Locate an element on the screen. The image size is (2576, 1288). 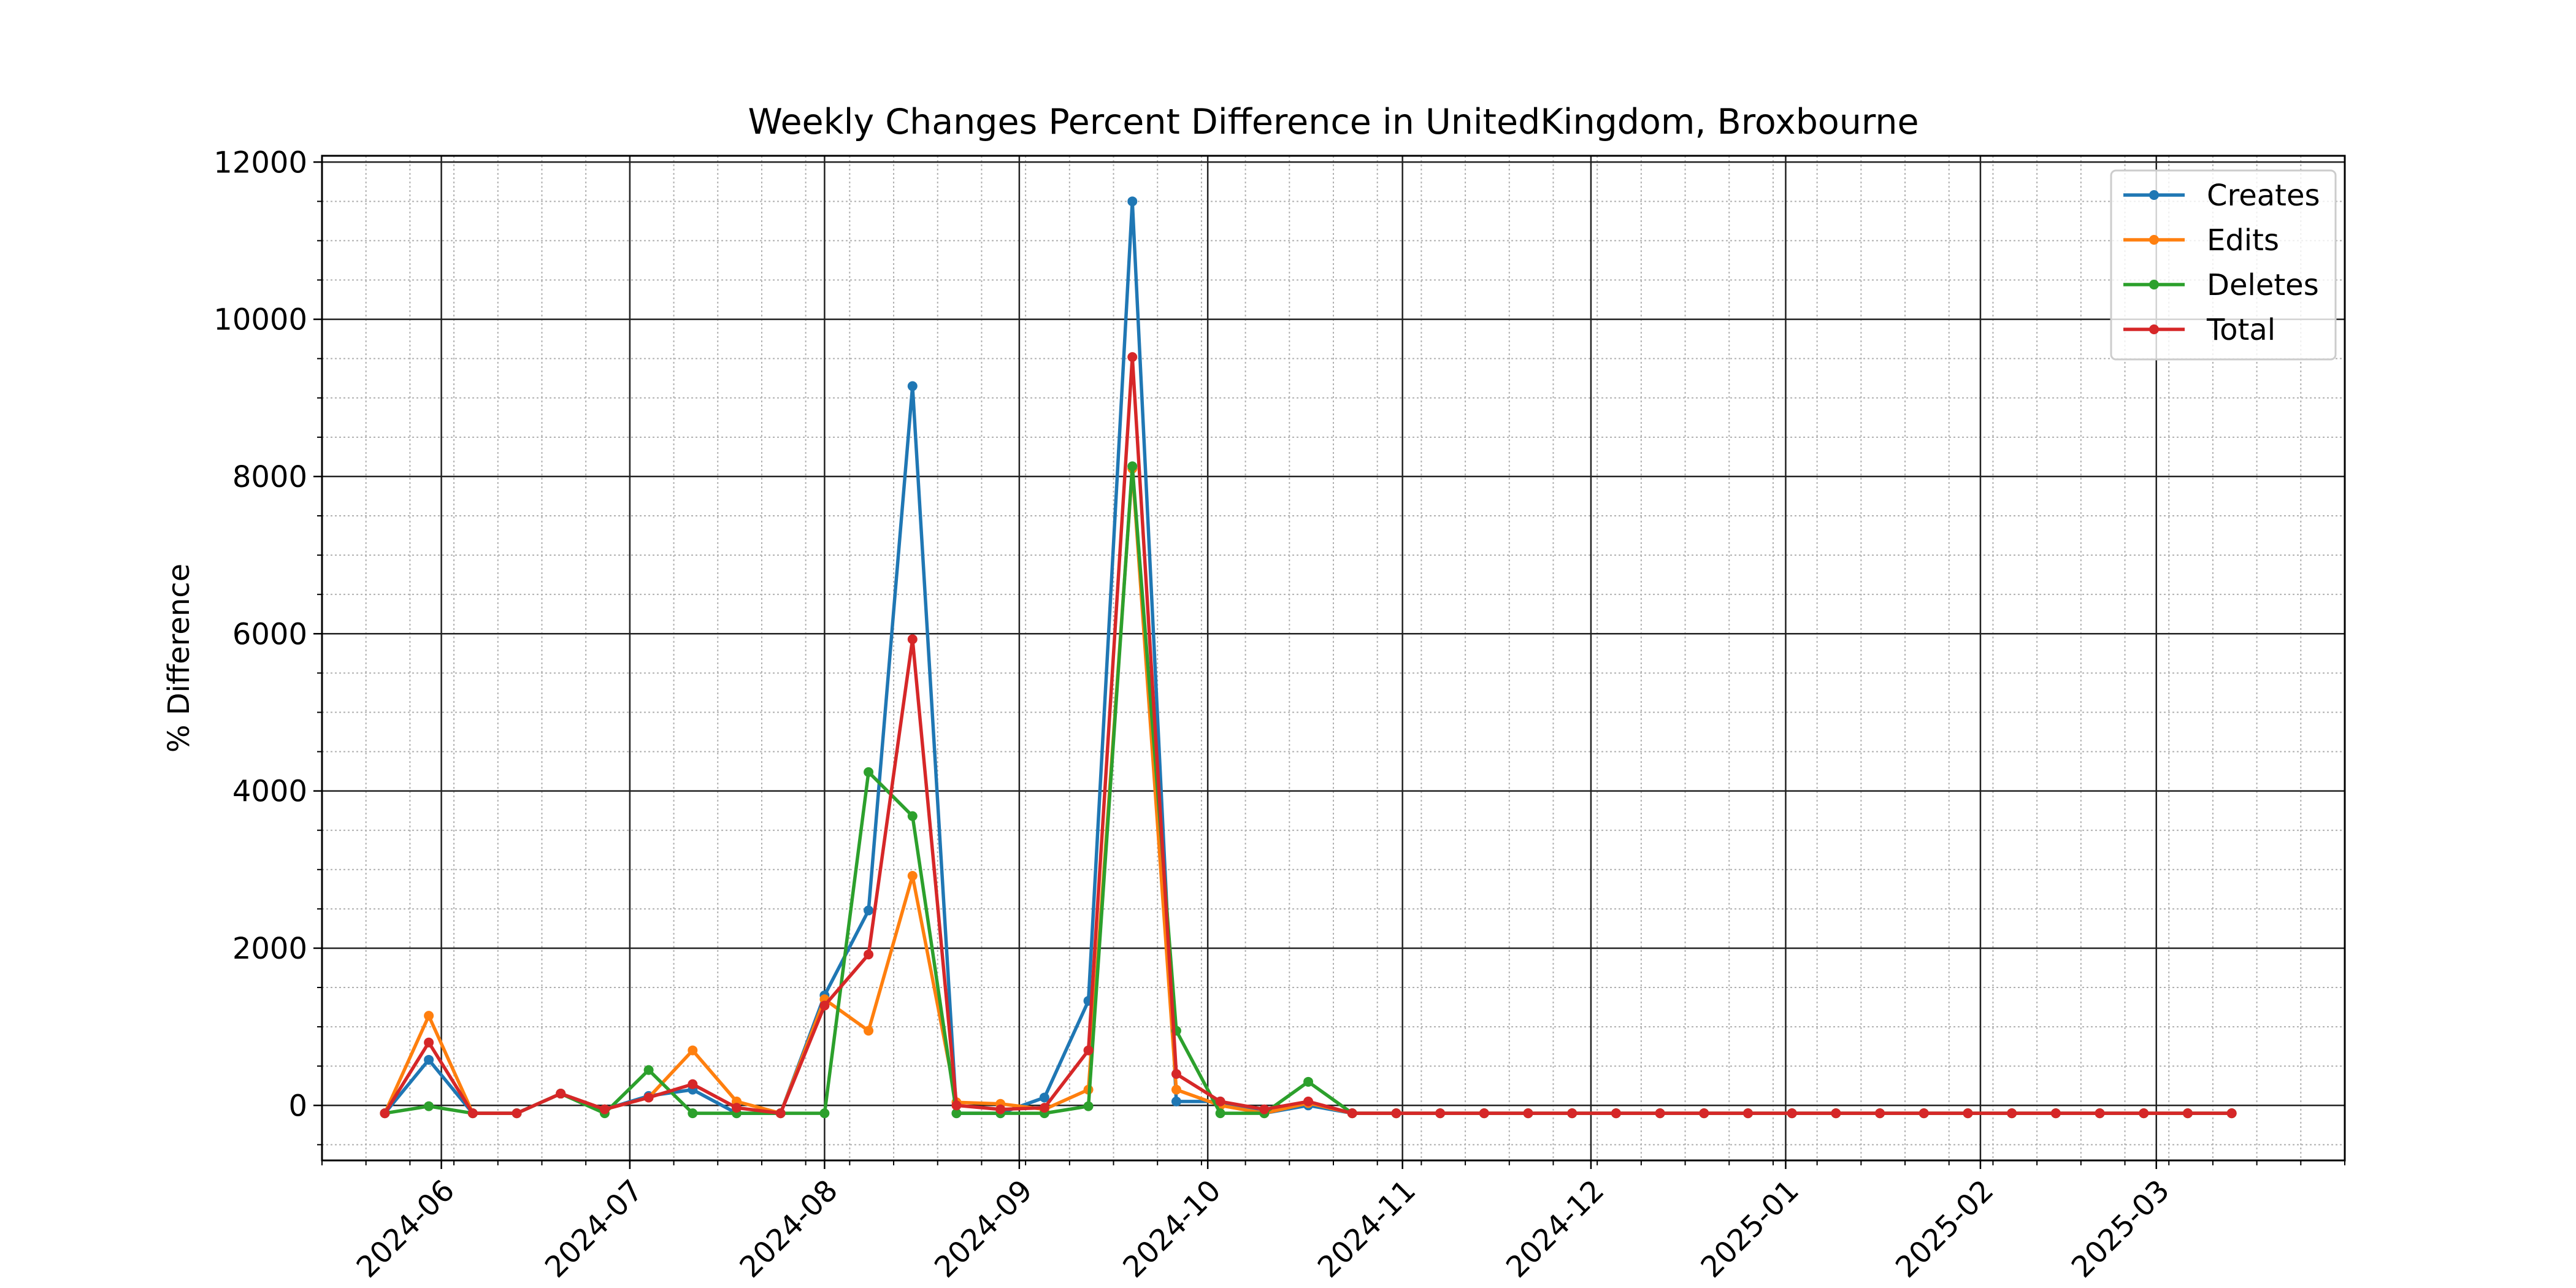
y-tick-label: 8000 is located at coordinates (269, 477).